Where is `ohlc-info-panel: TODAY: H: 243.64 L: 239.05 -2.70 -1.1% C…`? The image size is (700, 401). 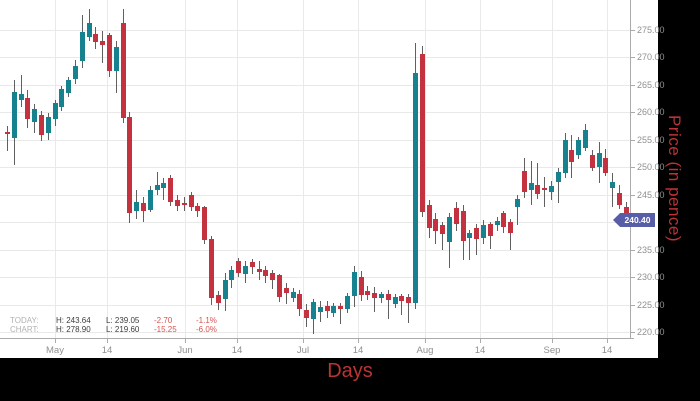 ohlc-info-panel: TODAY: H: 243.64 L: 239.05 -2.70 -1.1% C… is located at coordinates (113, 325).